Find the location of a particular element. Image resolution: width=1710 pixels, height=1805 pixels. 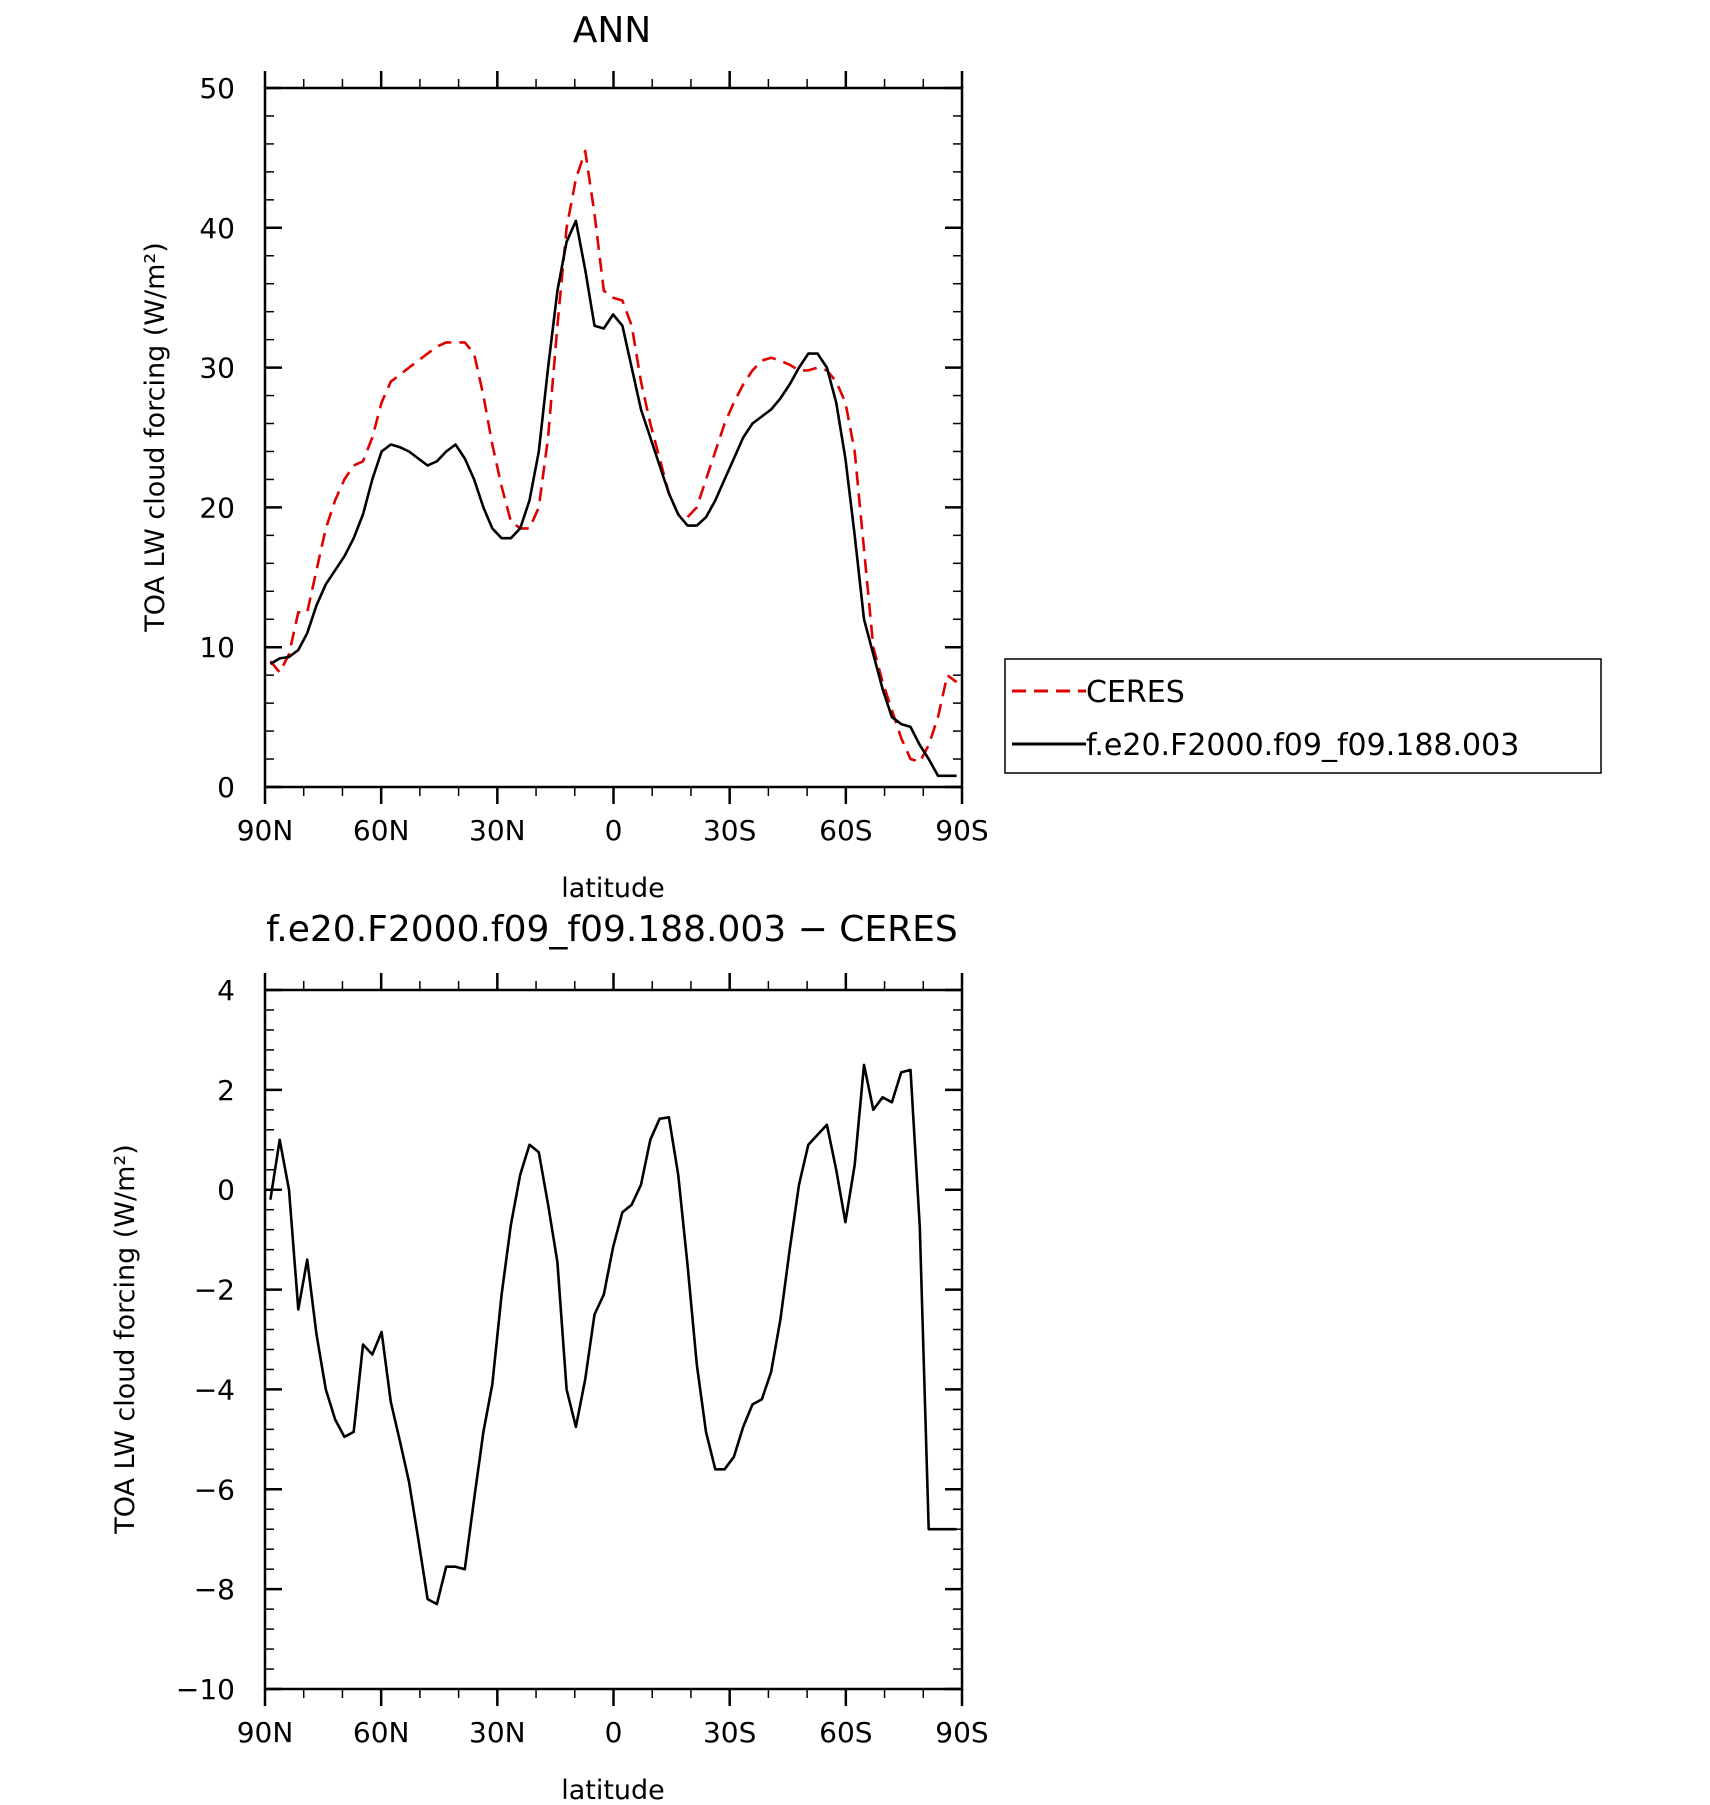

bottom-chart-title: f.e20.F2000.f09_f09.188.003 − CERES is located at coordinates (612, 929).